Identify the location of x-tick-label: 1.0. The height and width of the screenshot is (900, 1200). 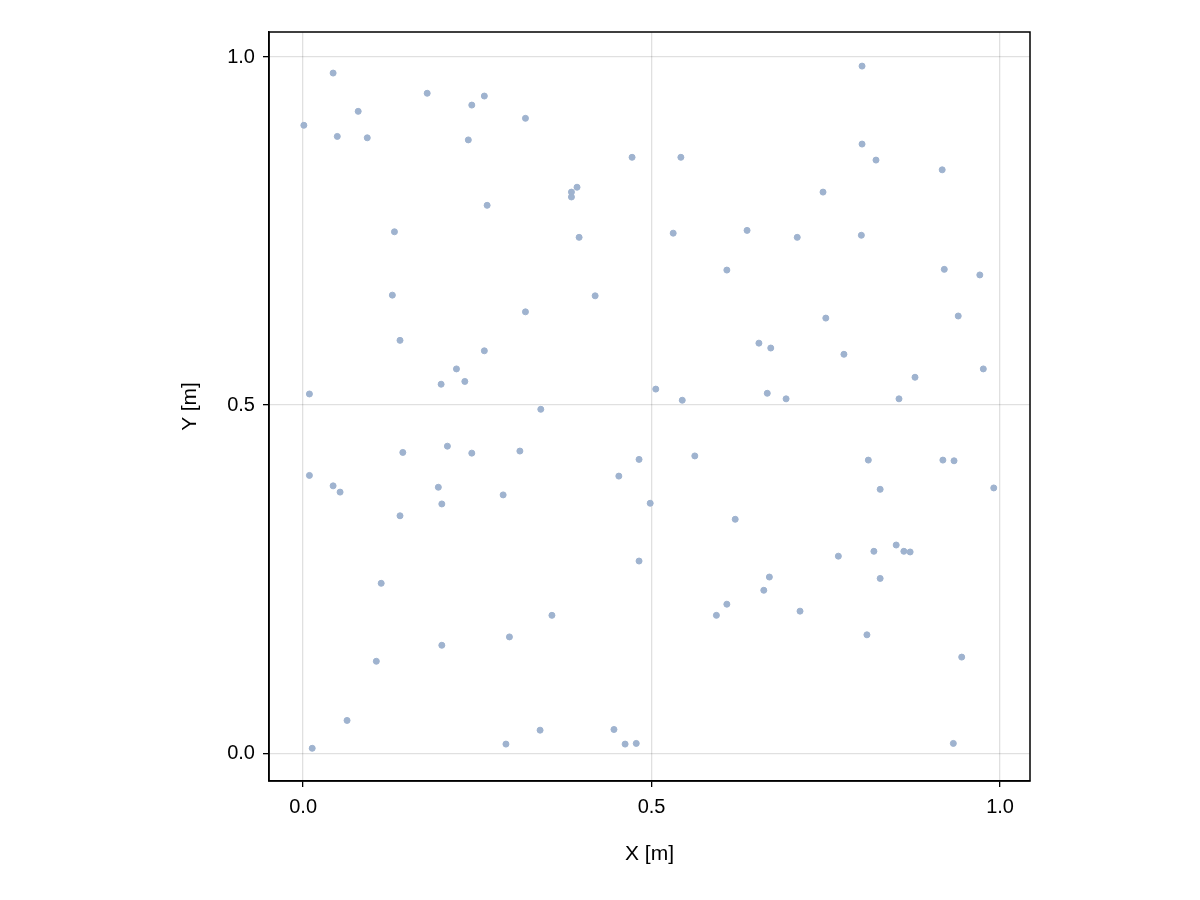
(1000, 805).